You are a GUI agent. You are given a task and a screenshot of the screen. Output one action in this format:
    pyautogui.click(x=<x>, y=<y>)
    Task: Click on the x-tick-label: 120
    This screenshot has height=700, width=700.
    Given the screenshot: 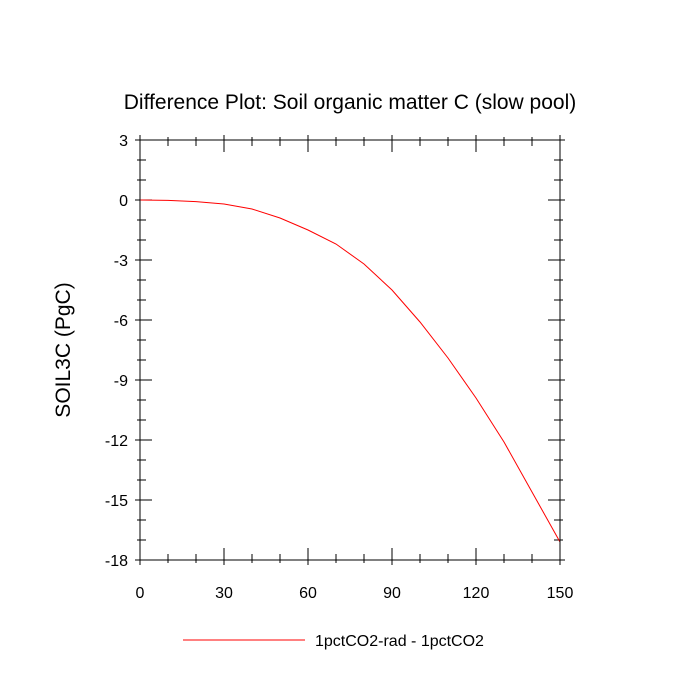 What is the action you would take?
    pyautogui.click(x=476, y=593)
    